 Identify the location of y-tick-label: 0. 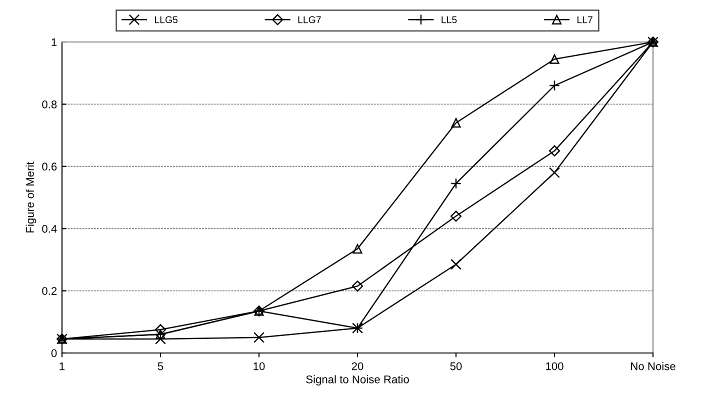
(54, 353).